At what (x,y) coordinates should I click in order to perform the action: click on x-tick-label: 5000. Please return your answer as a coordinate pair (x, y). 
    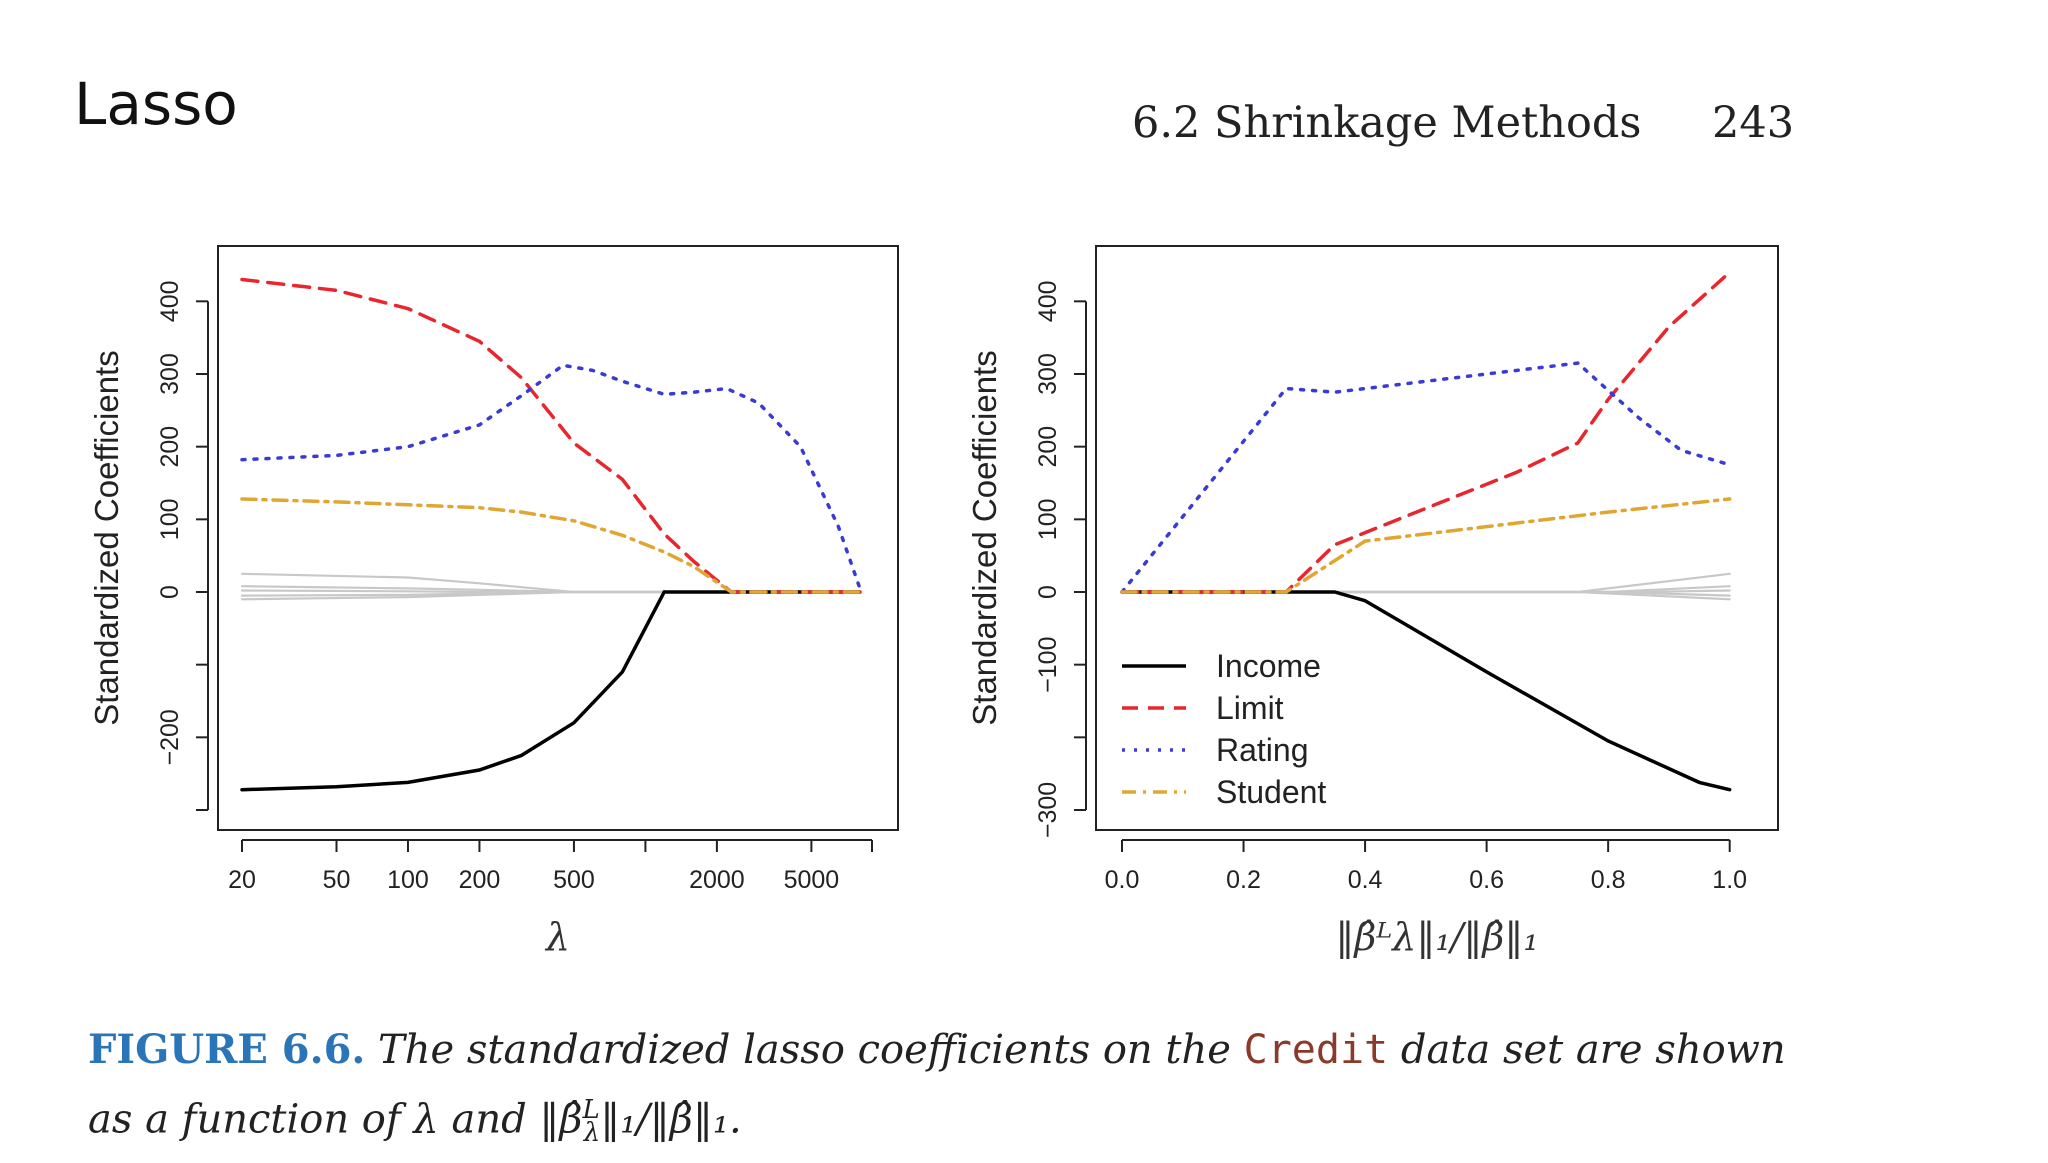
    Looking at the image, I should click on (812, 880).